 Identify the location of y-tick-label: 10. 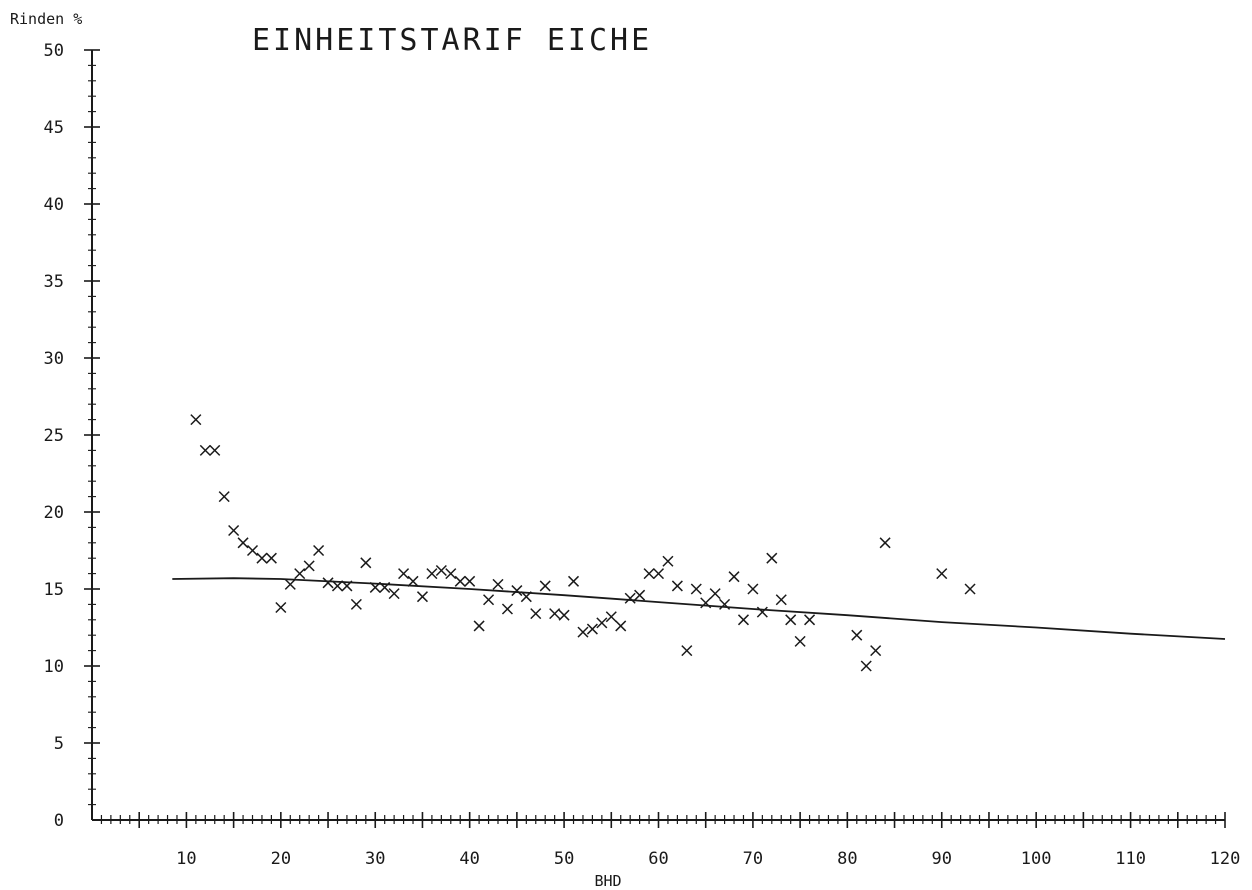
(54, 667).